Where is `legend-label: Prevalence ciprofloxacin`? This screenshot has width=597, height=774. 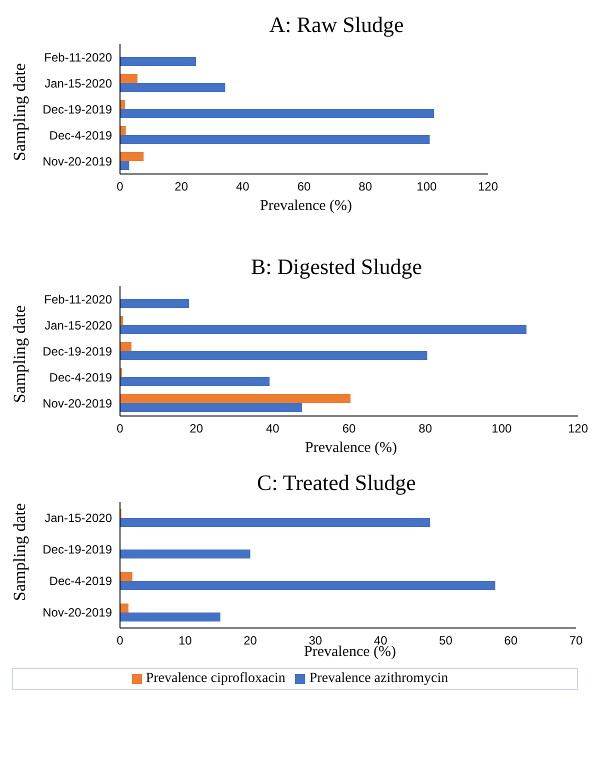 legend-label: Prevalence ciprofloxacin is located at coordinates (216, 678).